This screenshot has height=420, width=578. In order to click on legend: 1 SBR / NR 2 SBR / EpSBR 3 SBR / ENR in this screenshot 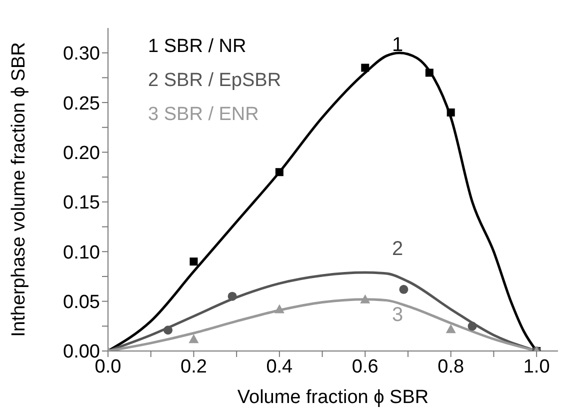, I will do `click(215, 81)`.